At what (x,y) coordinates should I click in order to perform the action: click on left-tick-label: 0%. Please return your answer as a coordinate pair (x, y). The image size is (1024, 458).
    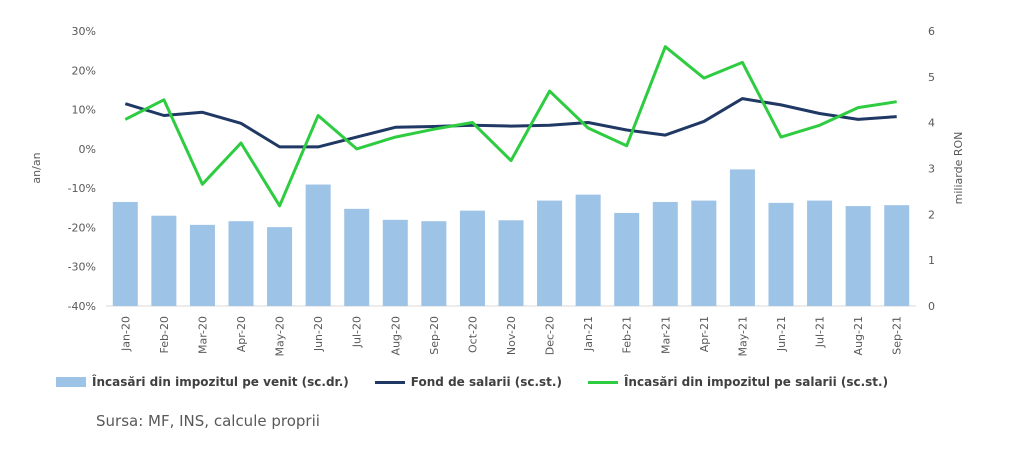
    Looking at the image, I should click on (87, 149).